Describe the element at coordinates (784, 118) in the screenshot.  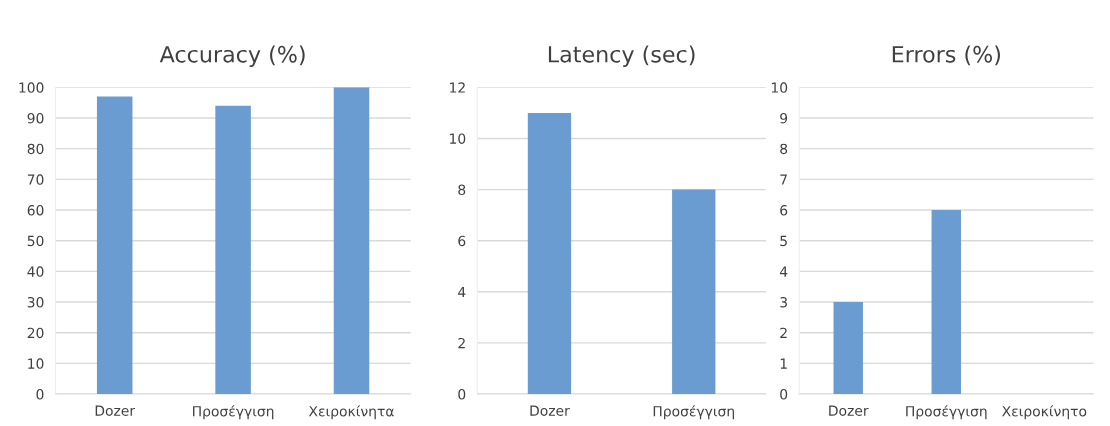
I see `y-tick-label: 9` at that location.